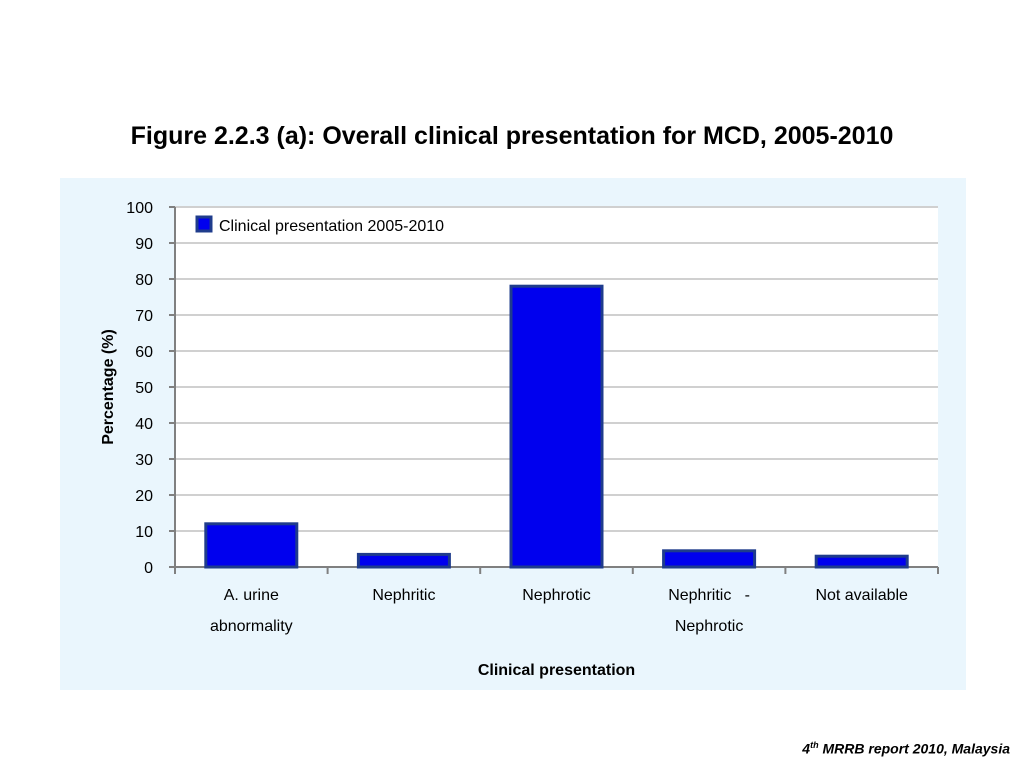  What do you see at coordinates (331, 226) in the screenshot?
I see `legend-label: Clinical presentation 2005-2010` at bounding box center [331, 226].